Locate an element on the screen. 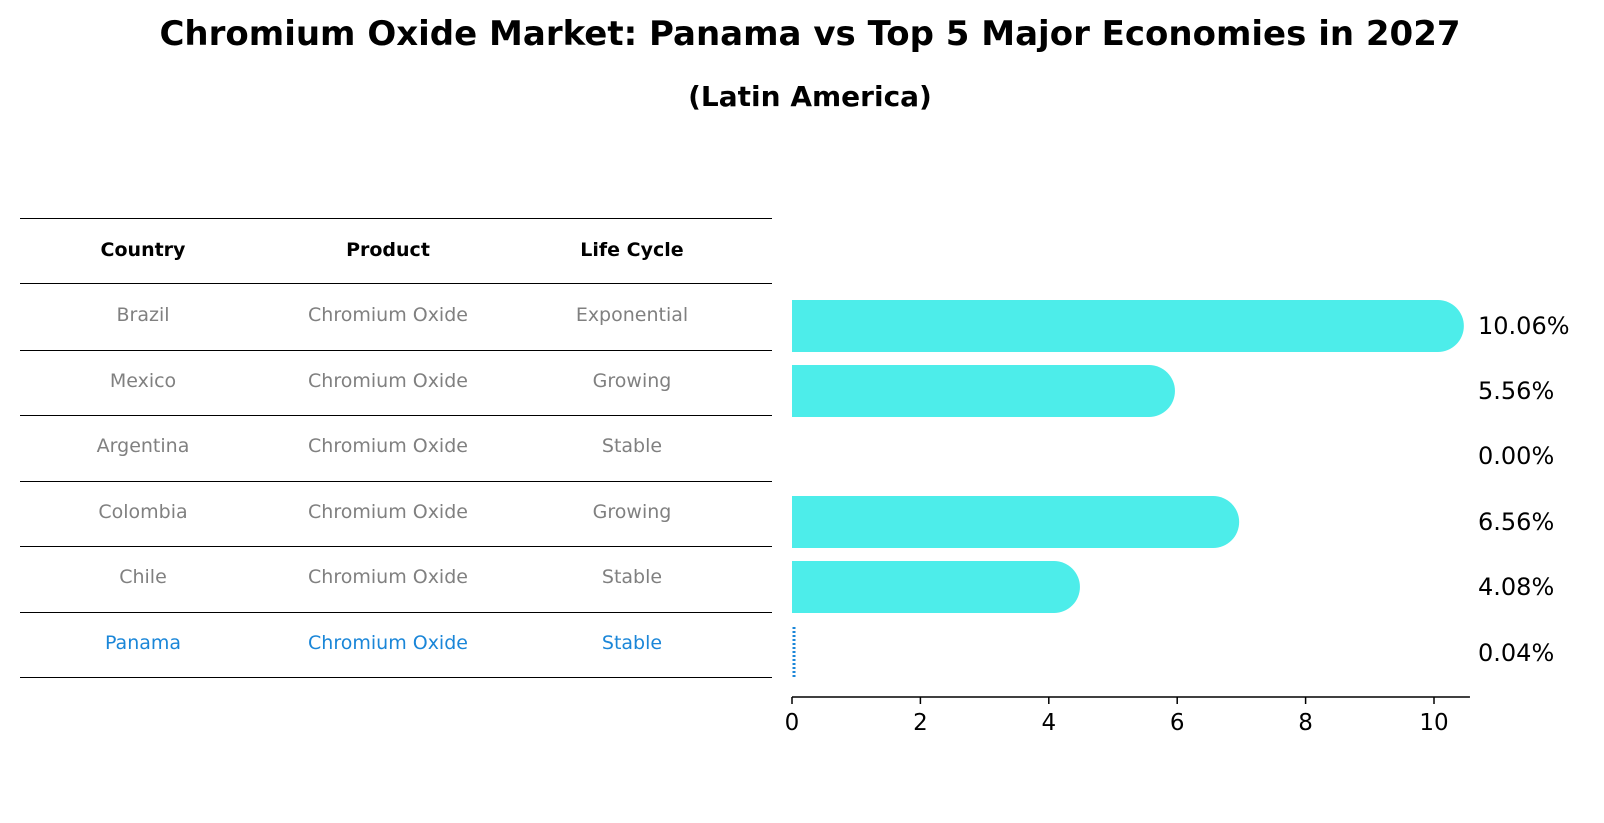  table-cell-r1-c0: Mexico is located at coordinates (143, 380).